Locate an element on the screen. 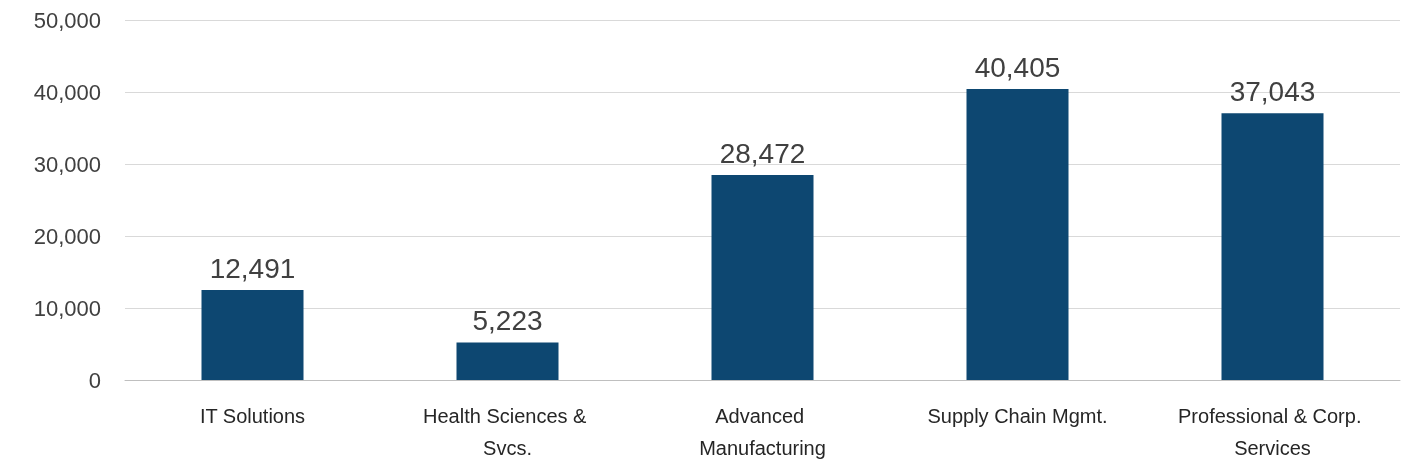  y-tick-label: 20,000 is located at coordinates (67, 236).